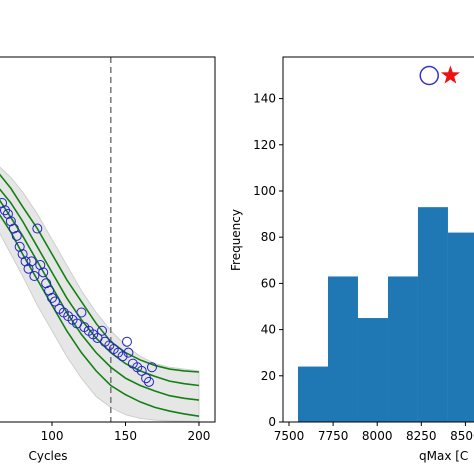  Describe the element at coordinates (125, 436) in the screenshot. I see `x-tick-label: 150` at that location.